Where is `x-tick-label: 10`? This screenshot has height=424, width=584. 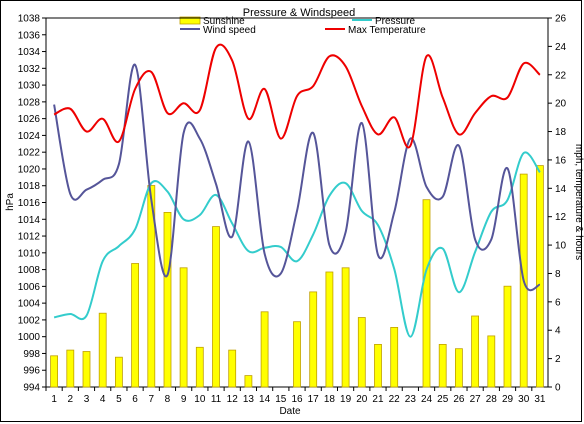
x-tick-label: 10 is located at coordinates (200, 399).